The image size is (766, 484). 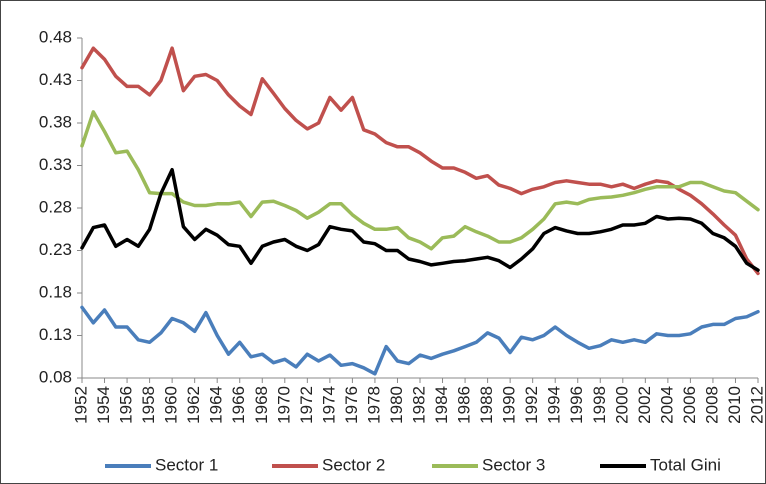 What do you see at coordinates (261, 405) in the screenshot?
I see `x-tick-label: 1968` at bounding box center [261, 405].